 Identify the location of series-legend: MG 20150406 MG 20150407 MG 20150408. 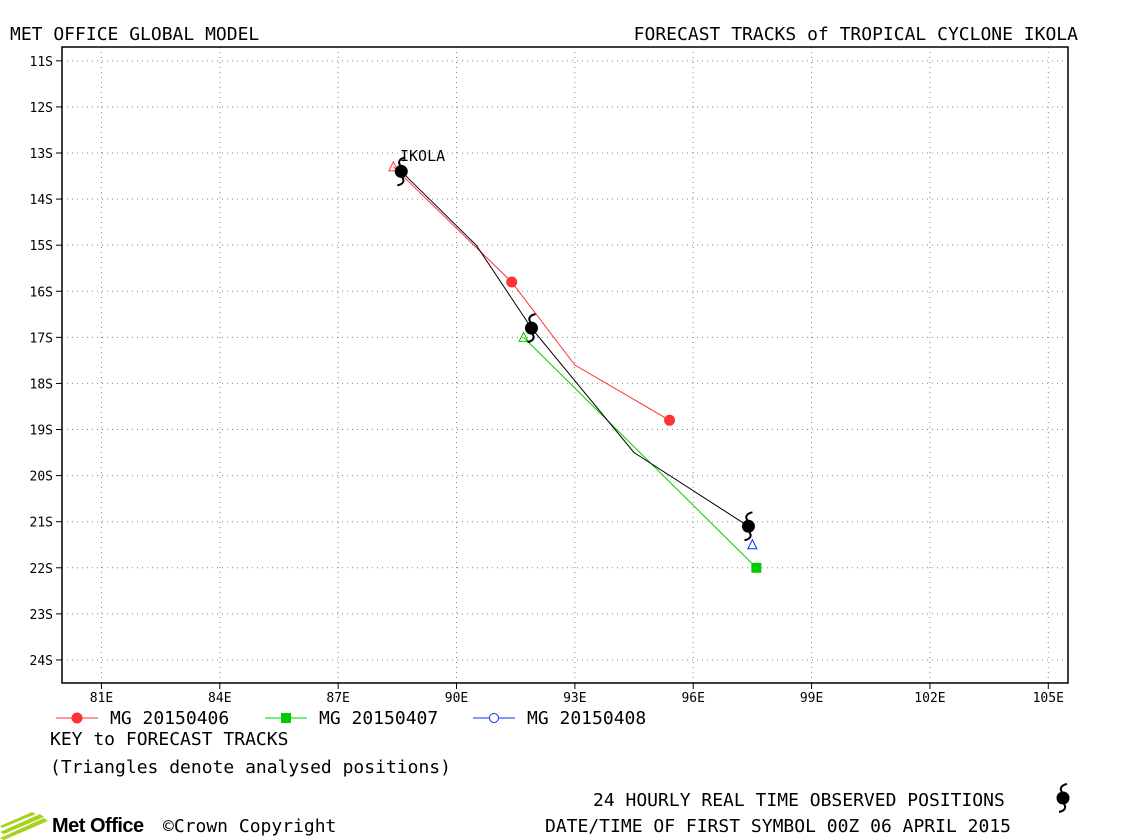
(351, 718).